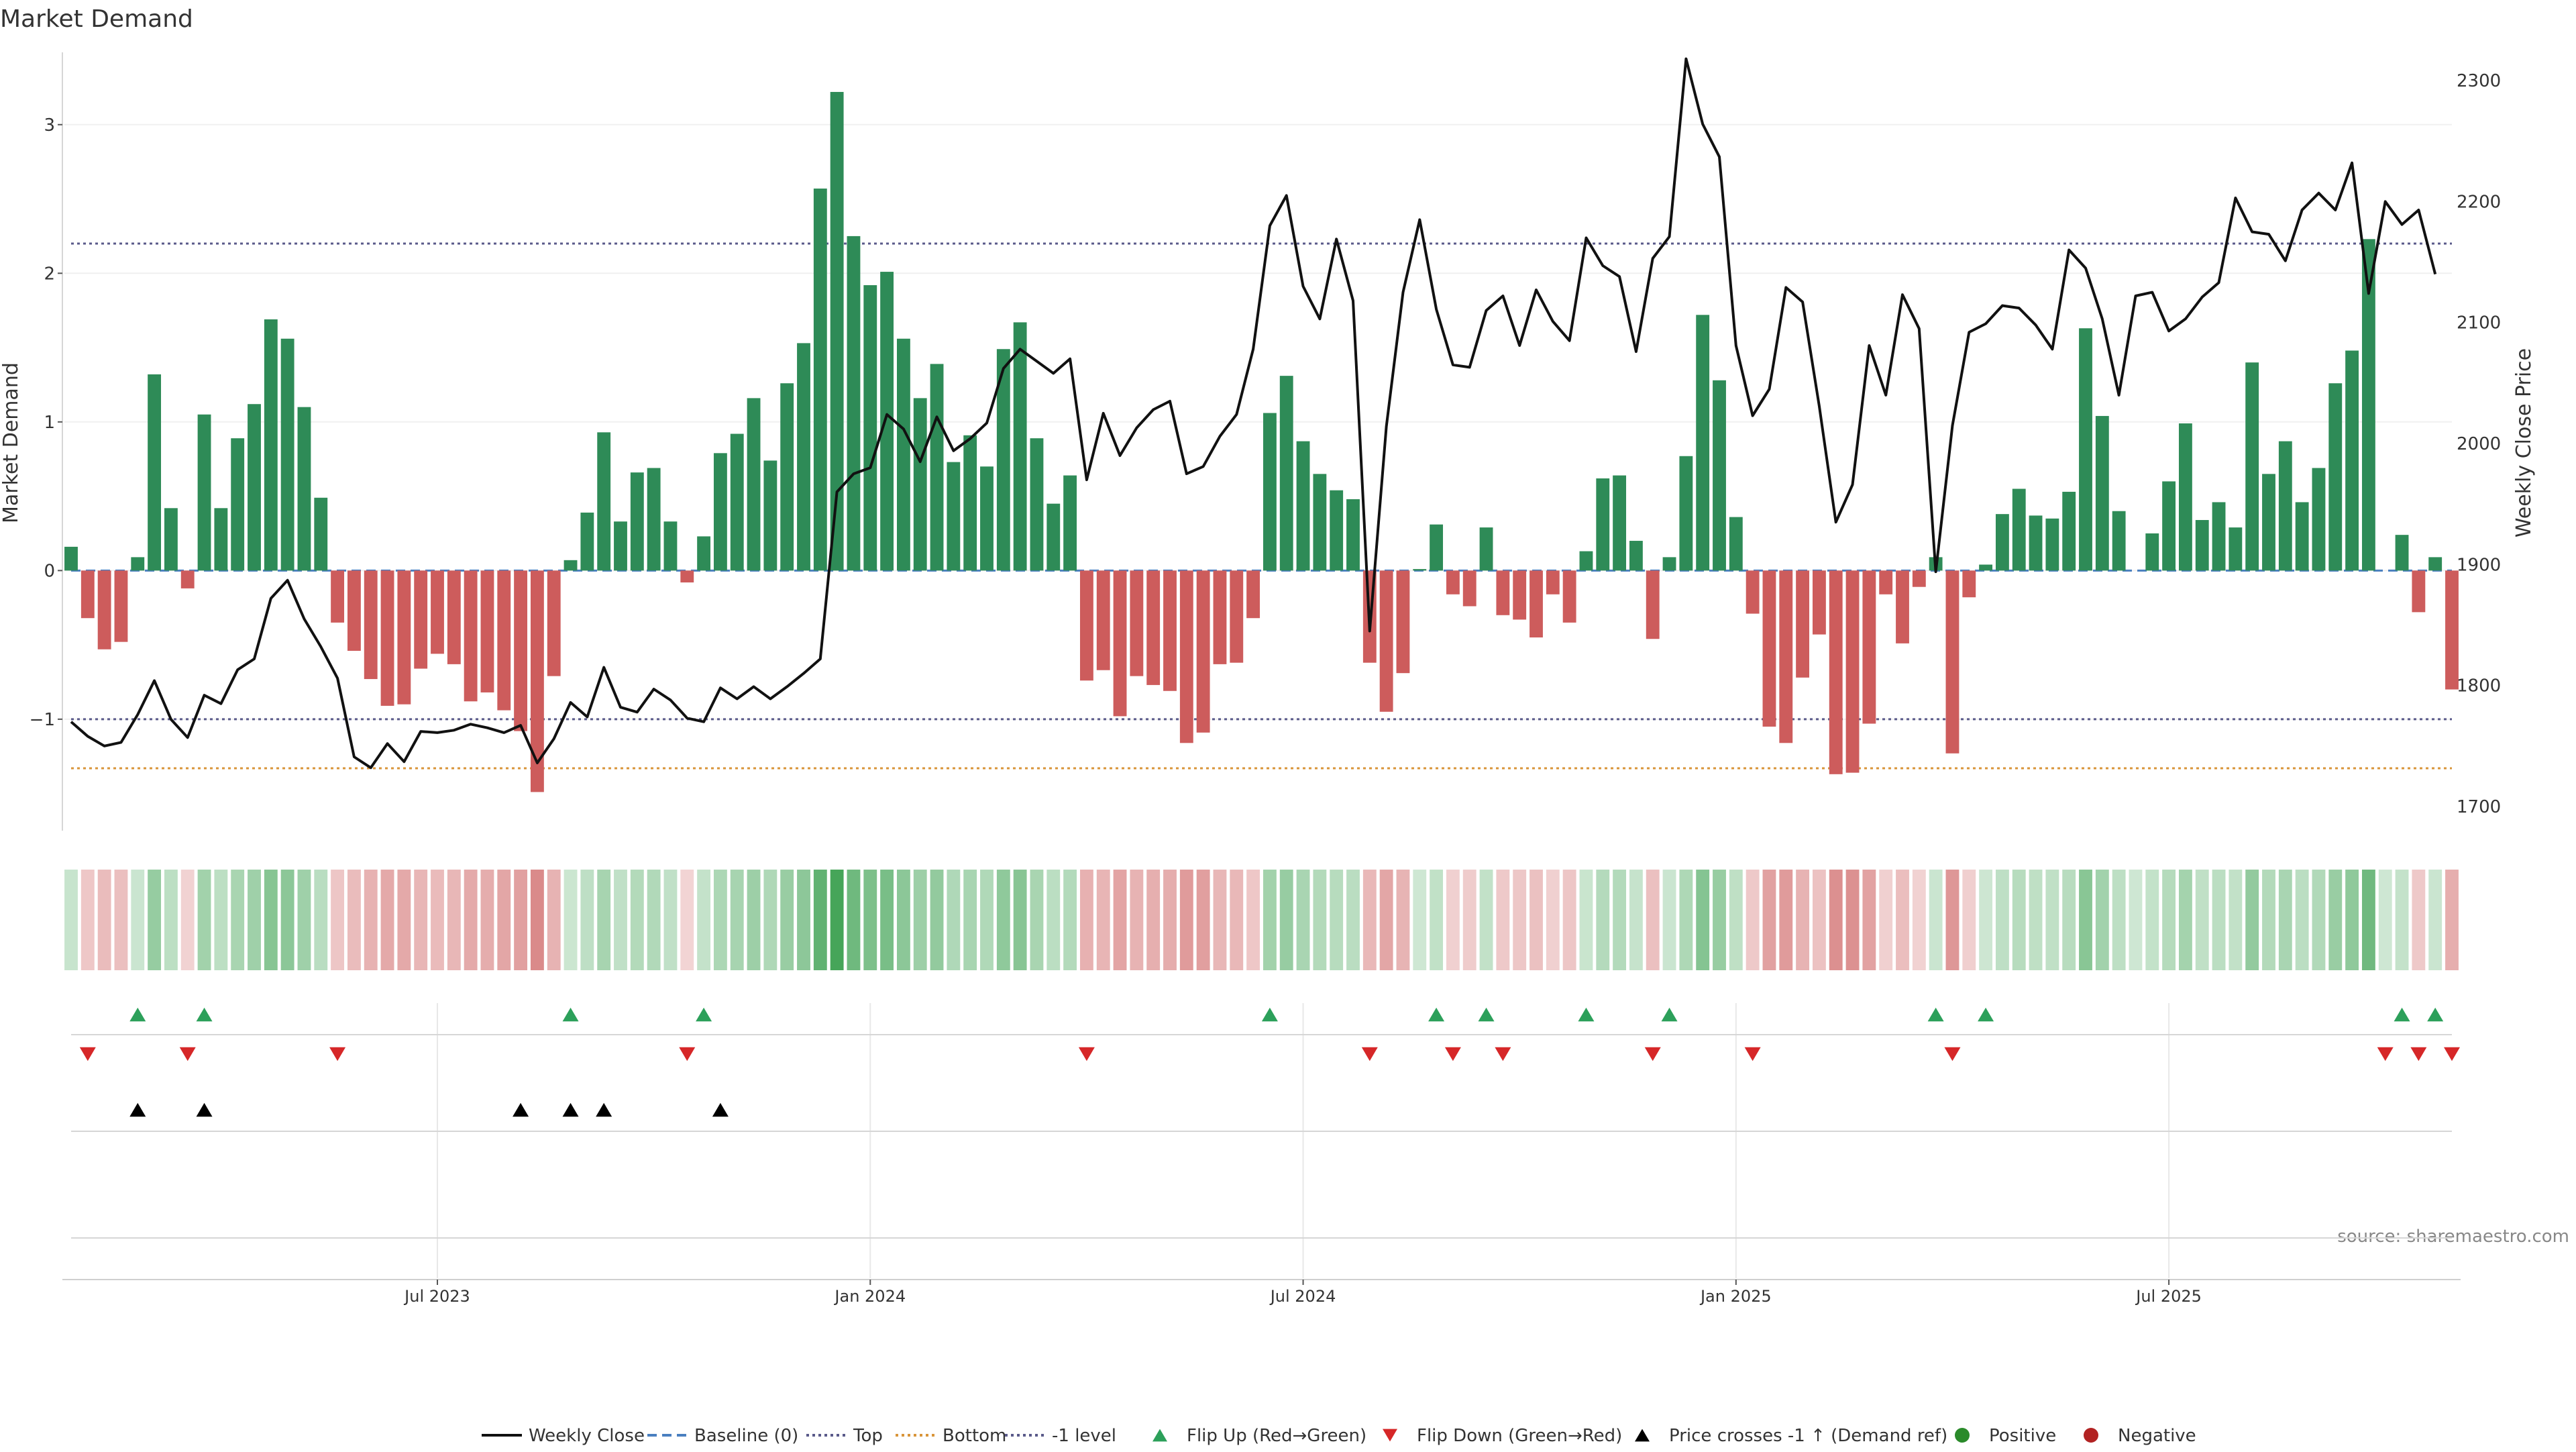 The height and width of the screenshot is (1452, 2576). I want to click on y2-axis-label: Weekly Close Price, so click(2524, 443).